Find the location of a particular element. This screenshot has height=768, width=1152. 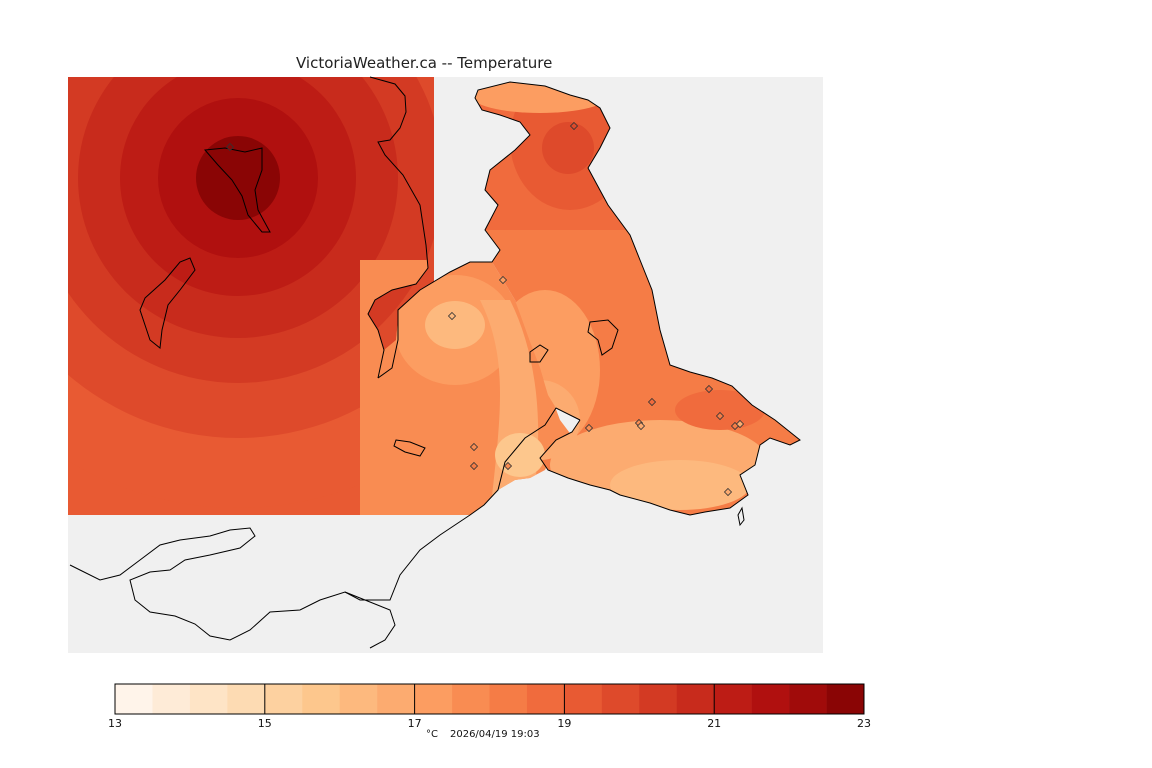

olympic-coast is located at coordinates (370, 620).